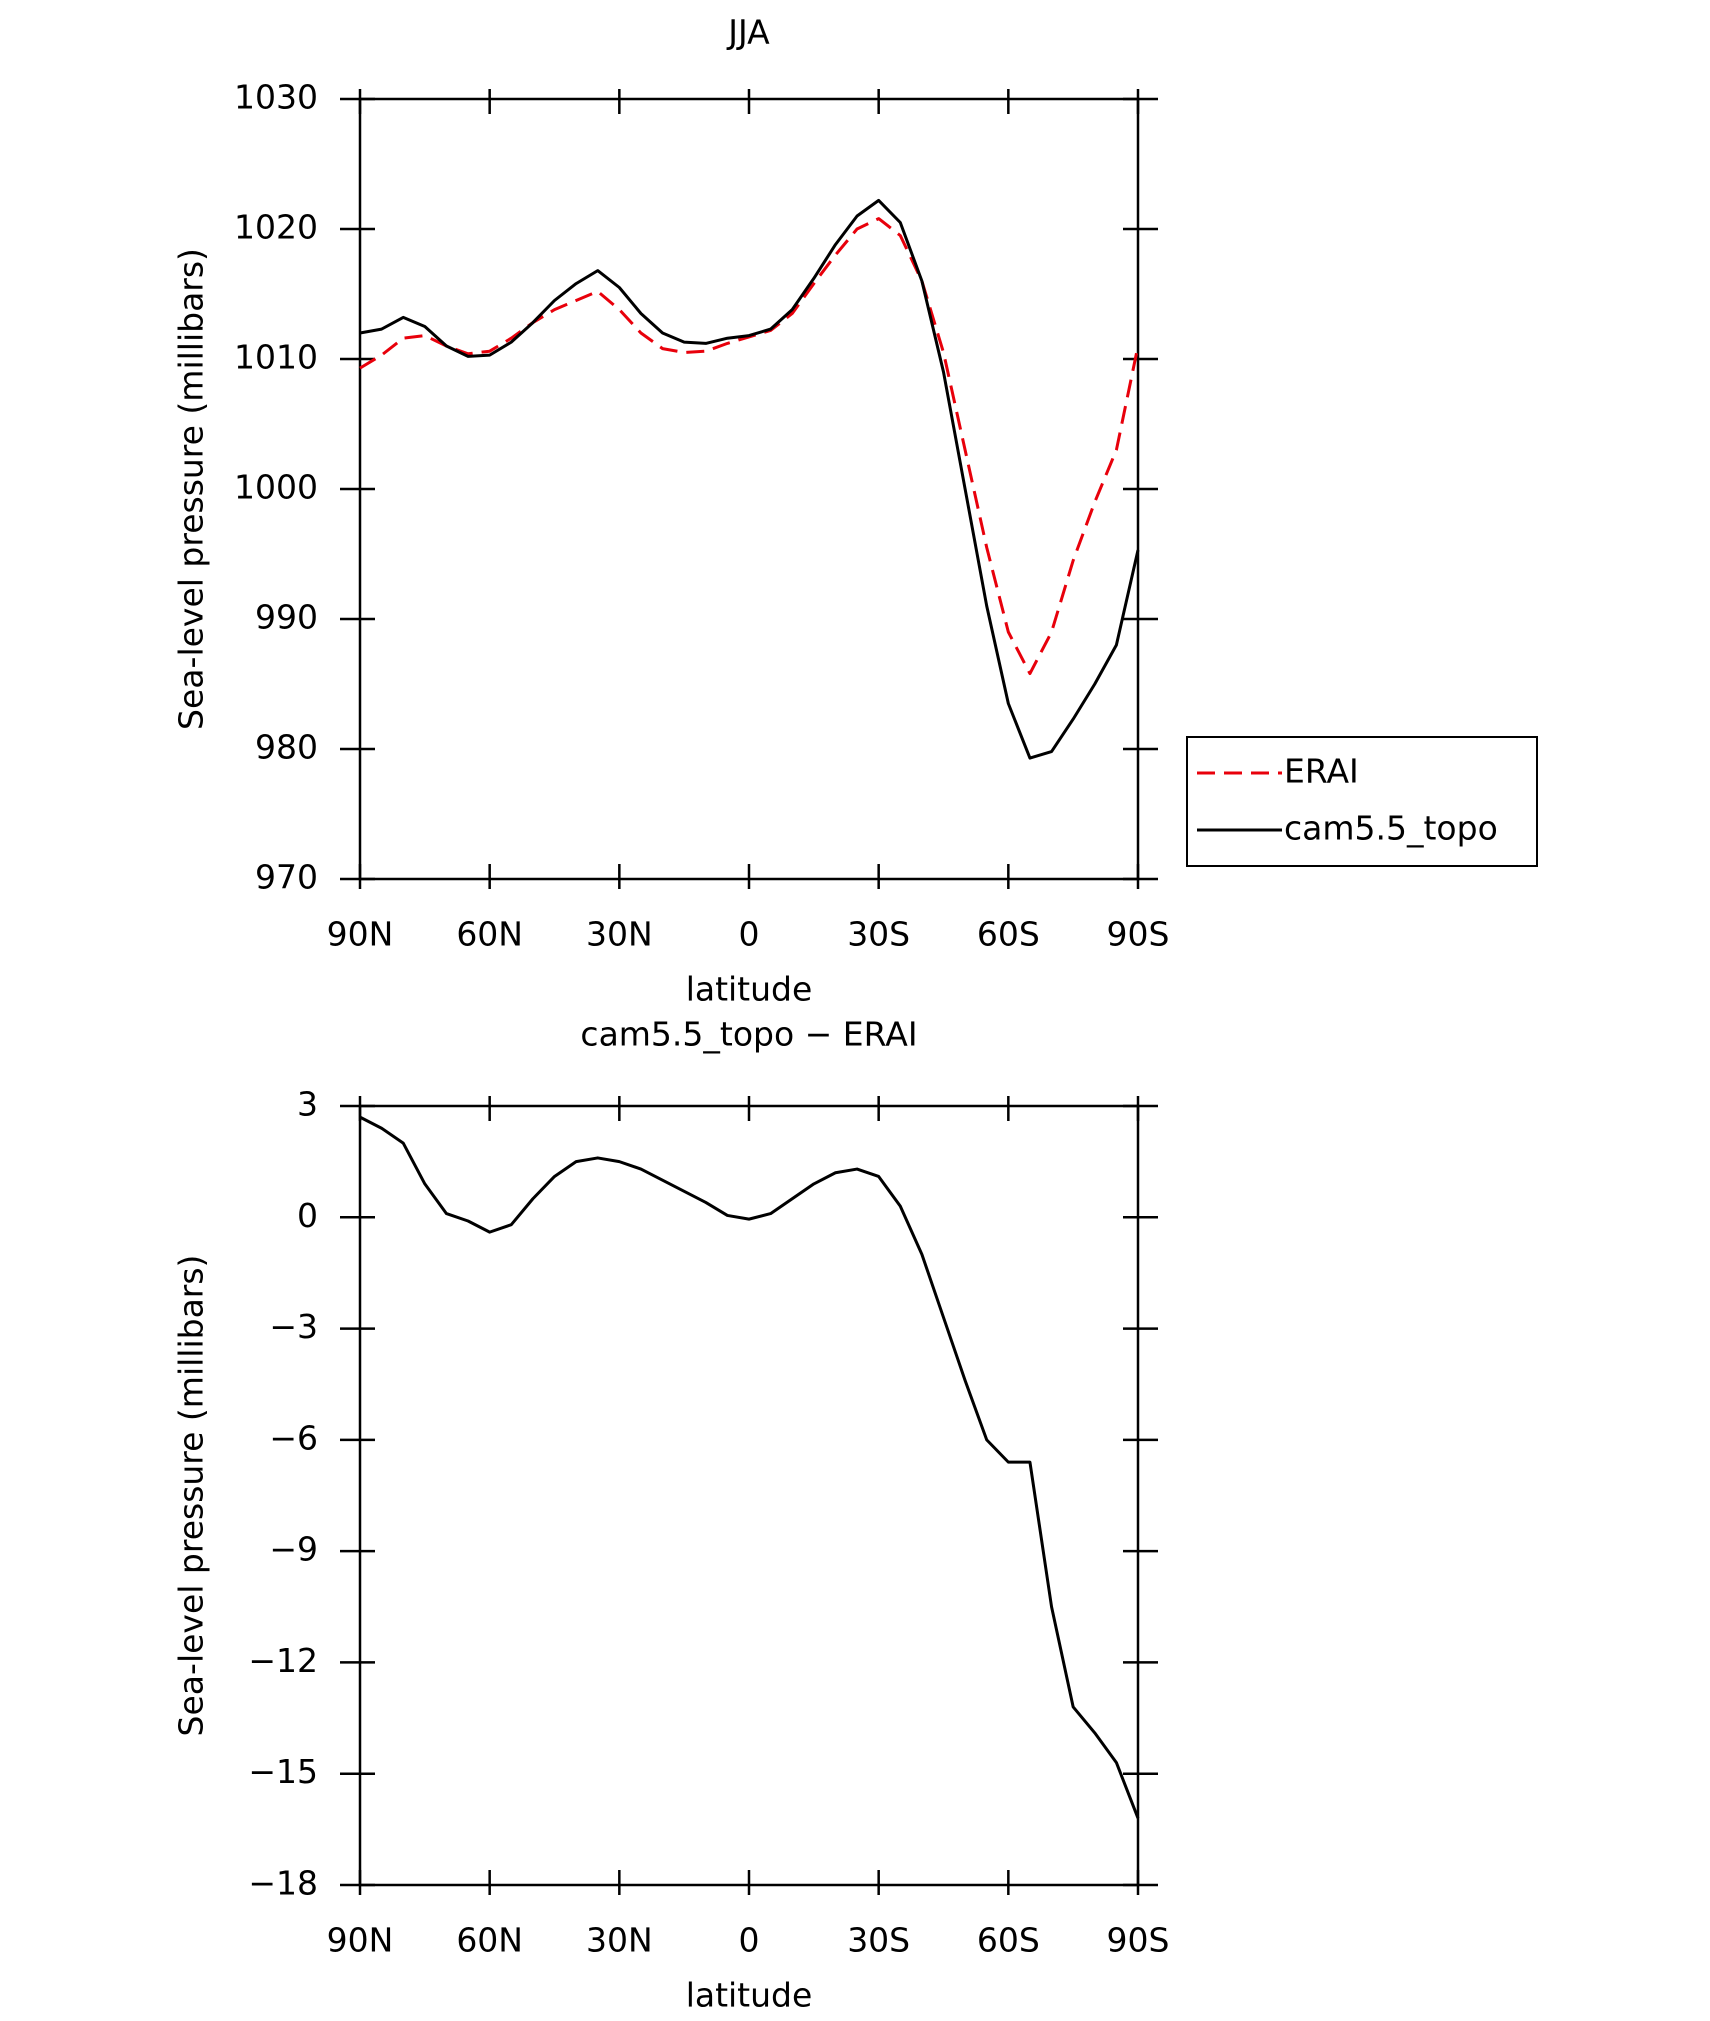 The width and height of the screenshot is (1710, 2021). Describe the element at coordinates (283, 1771) in the screenshot. I see `y-tick-label: −15` at that location.